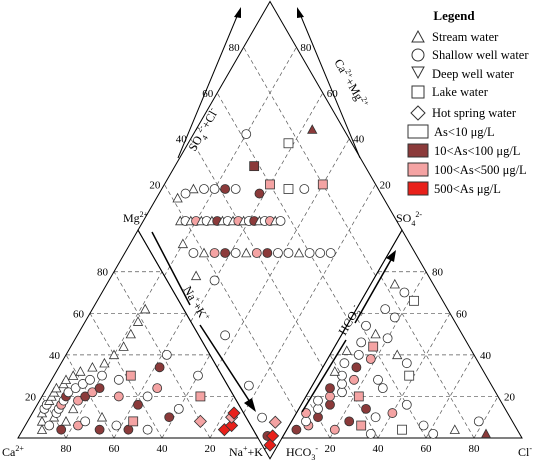 Image resolution: width=550 pixels, height=464 pixels. What do you see at coordinates (454, 15) in the screenshot?
I see `legend-title: Legend` at bounding box center [454, 15].